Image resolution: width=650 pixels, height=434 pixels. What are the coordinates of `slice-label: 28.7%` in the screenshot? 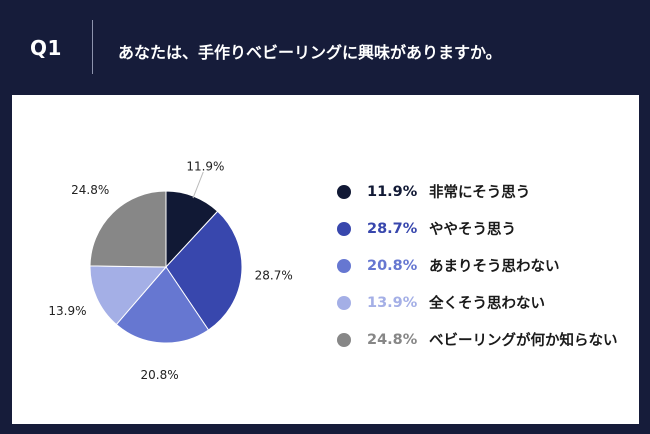 It's located at (274, 275).